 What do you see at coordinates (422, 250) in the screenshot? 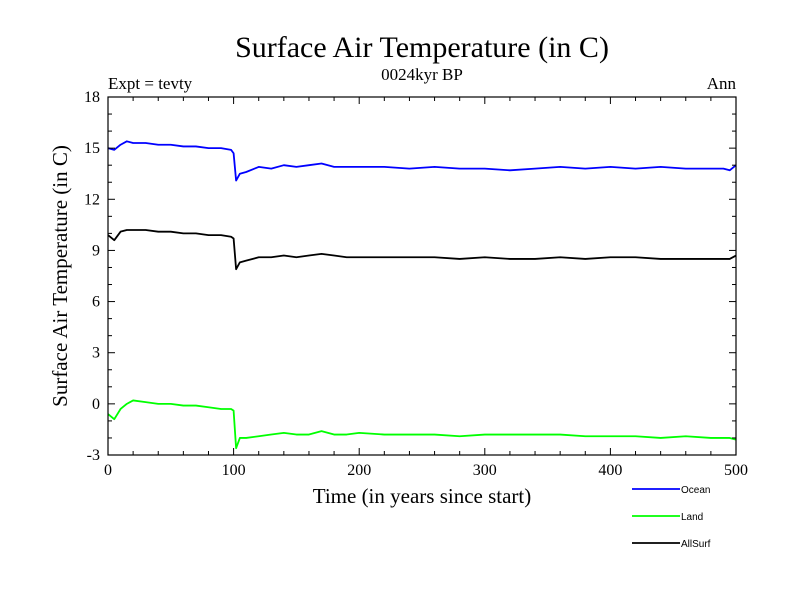
I see `series-line-allsurf` at bounding box center [422, 250].